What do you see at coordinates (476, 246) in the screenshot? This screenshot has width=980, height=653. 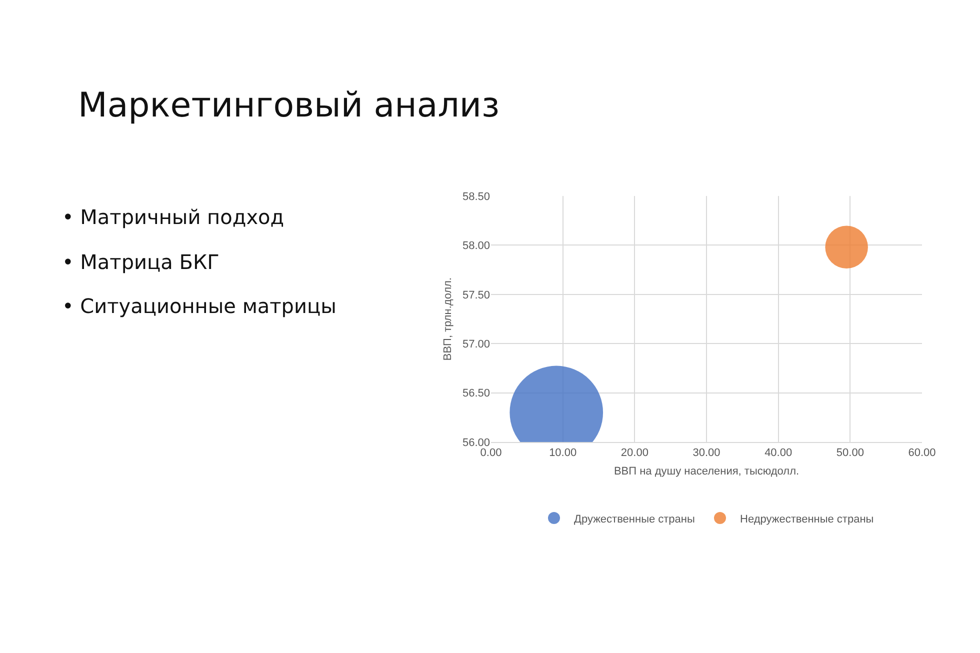 I see `y-tick-label: 58.00` at bounding box center [476, 246].